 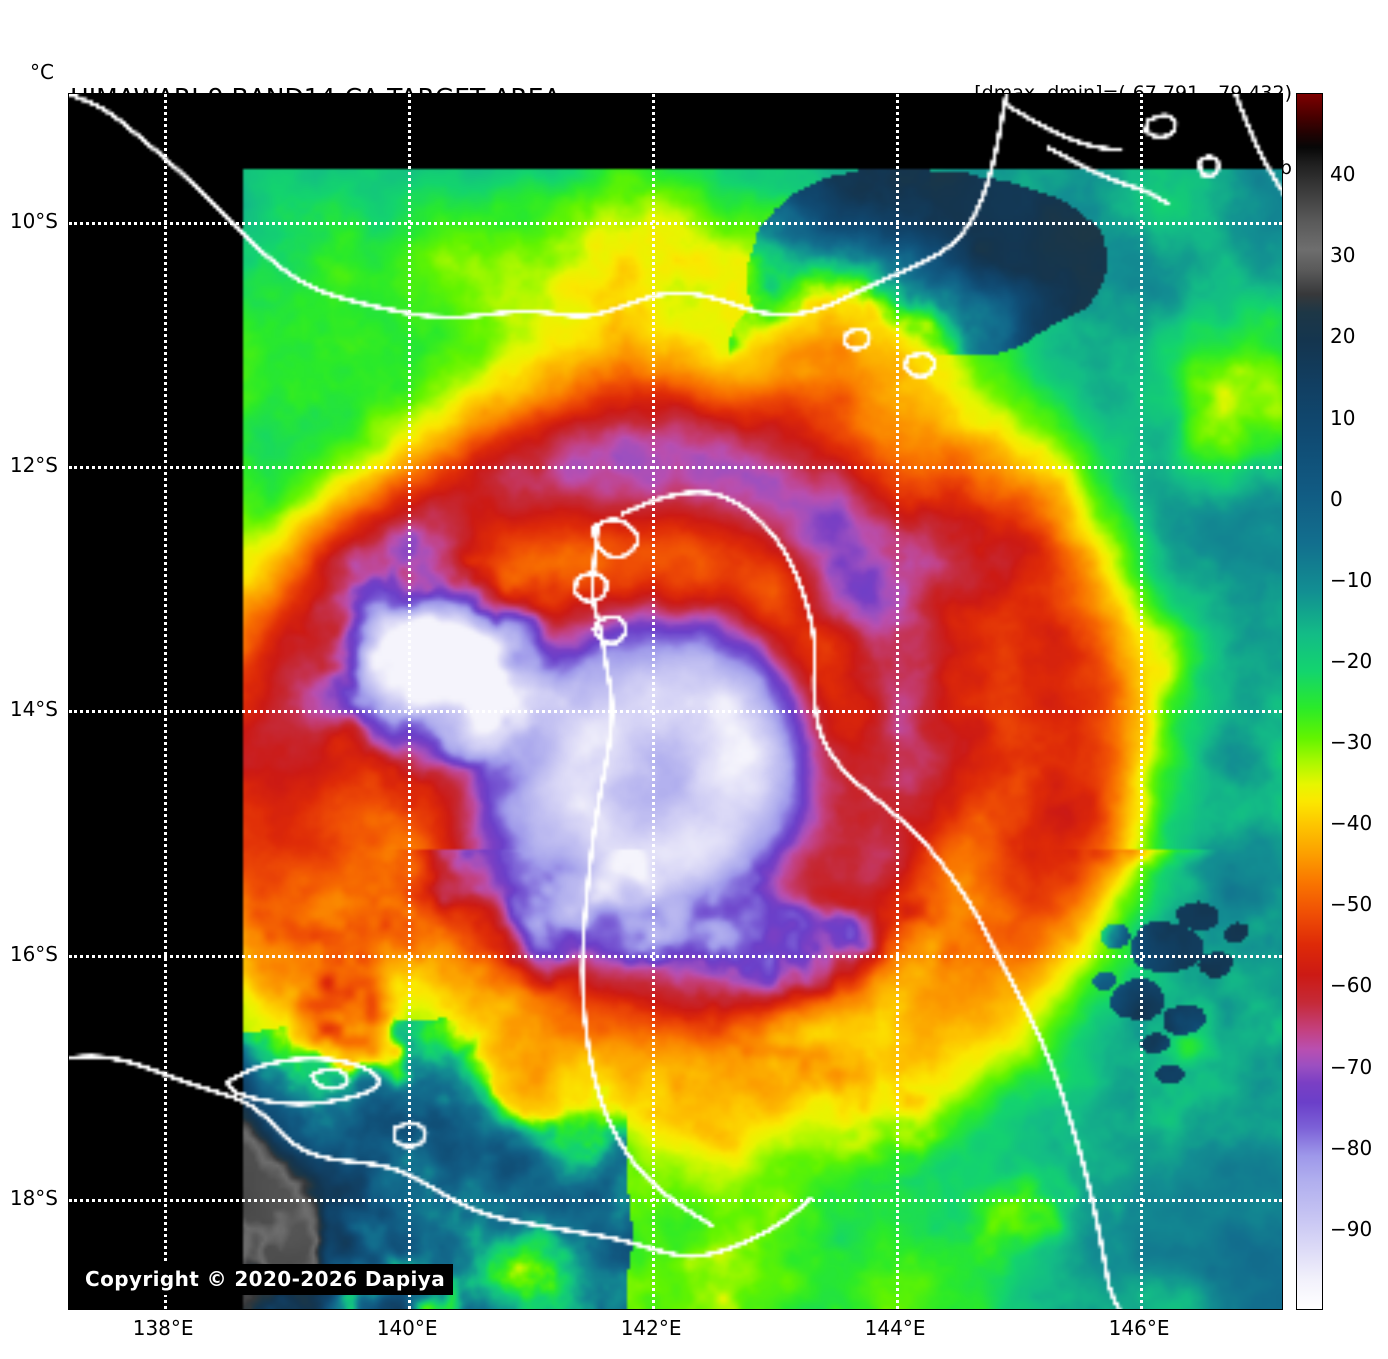 What do you see at coordinates (33, 221) in the screenshot?
I see `y-axis-tick-label: 10°S` at bounding box center [33, 221].